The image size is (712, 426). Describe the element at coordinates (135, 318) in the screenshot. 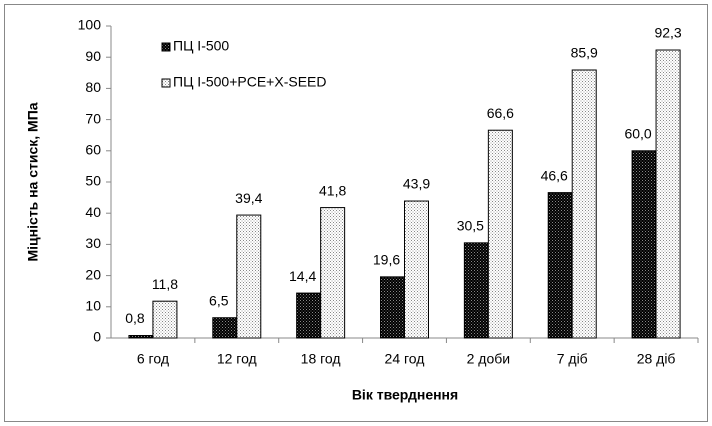

I see `data-label: 0,8` at that location.